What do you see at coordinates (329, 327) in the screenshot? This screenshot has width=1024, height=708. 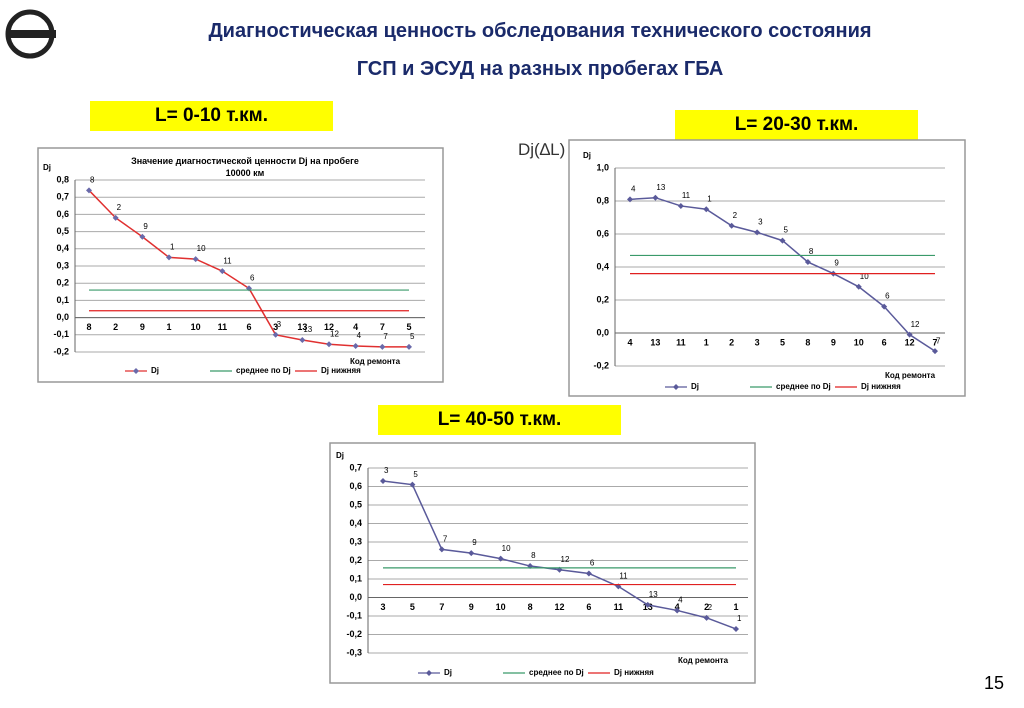 I see `x-tick-label: 12` at bounding box center [329, 327].